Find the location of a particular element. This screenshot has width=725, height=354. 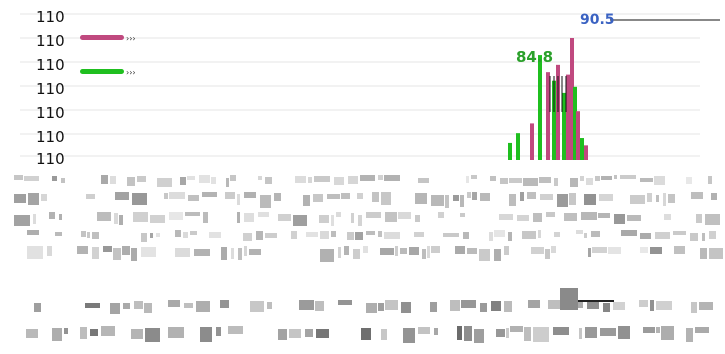

legend-swatch-green is located at coordinates (102, 71).